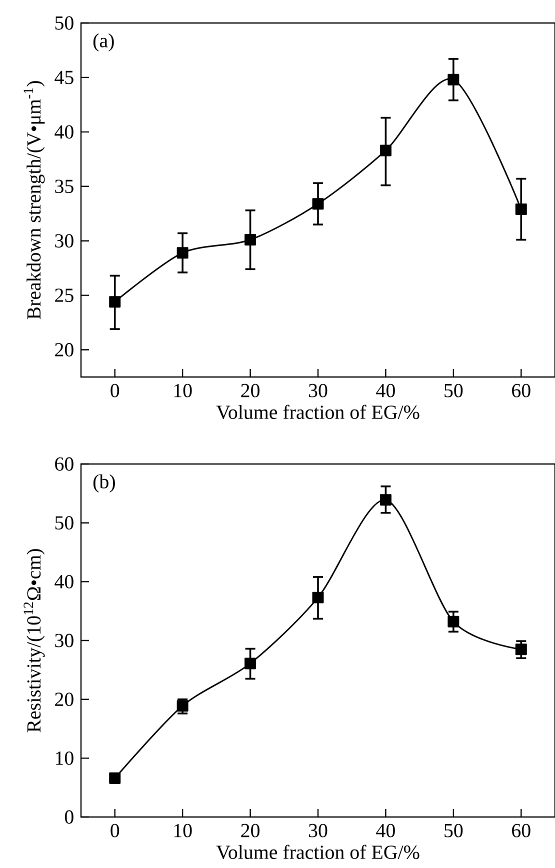 This screenshot has width=555, height=868. What do you see at coordinates (64, 77) in the screenshot?
I see `y-tick-label: 45` at bounding box center [64, 77].